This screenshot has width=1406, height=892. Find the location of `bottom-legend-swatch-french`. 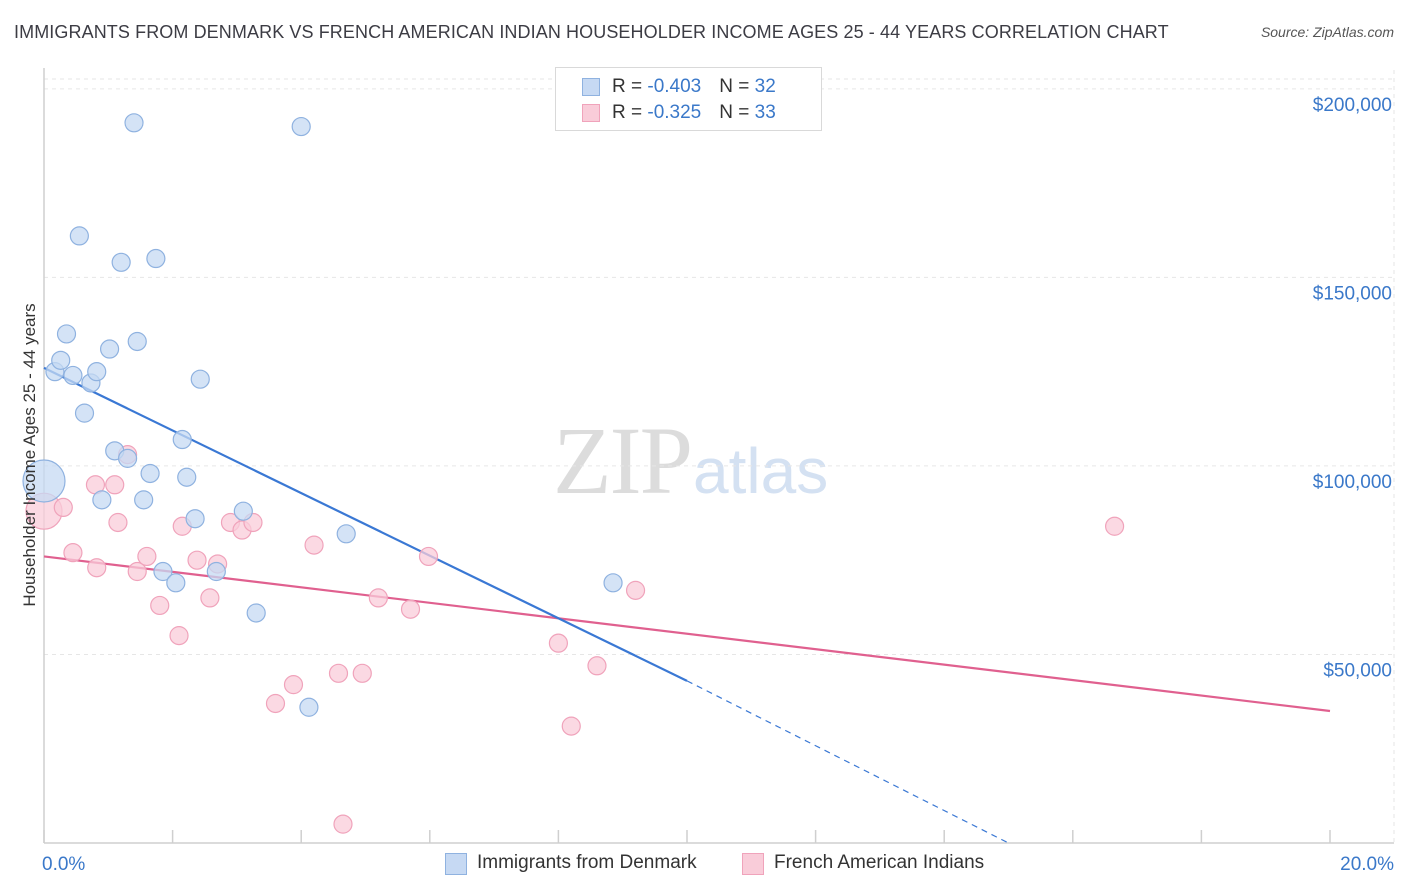

bottom-legend-swatch-french is located at coordinates (753, 864).